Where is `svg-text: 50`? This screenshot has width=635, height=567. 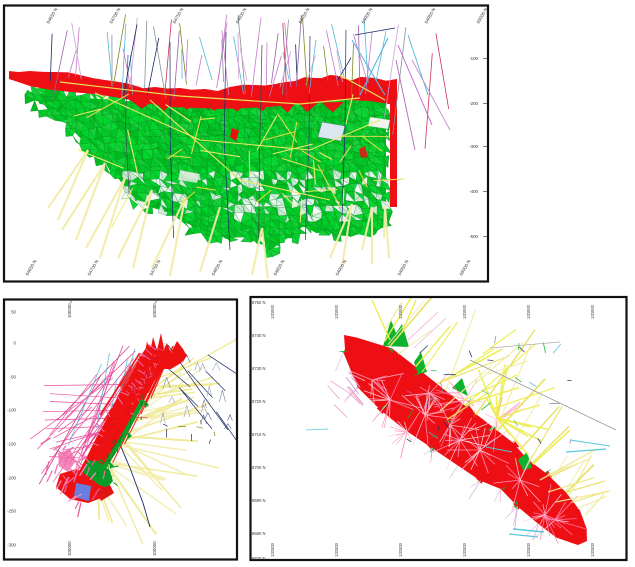
svg-text: 50 is located at coordinates (13, 312).